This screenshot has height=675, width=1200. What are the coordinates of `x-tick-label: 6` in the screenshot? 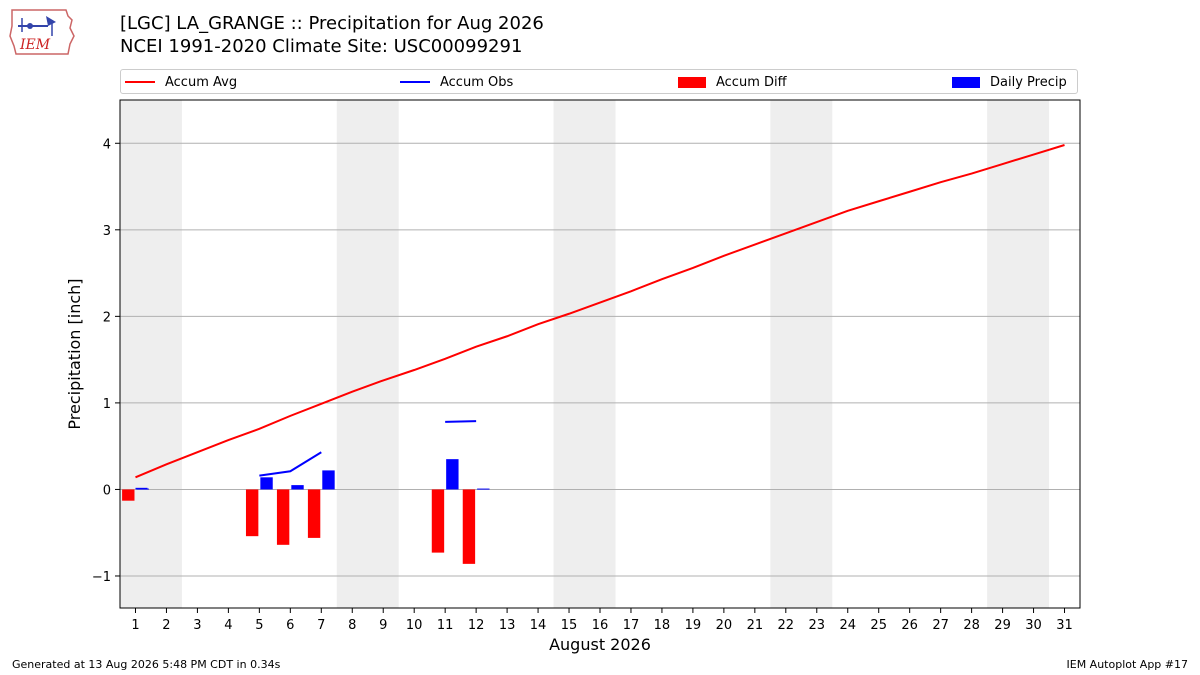 It's located at (290, 625).